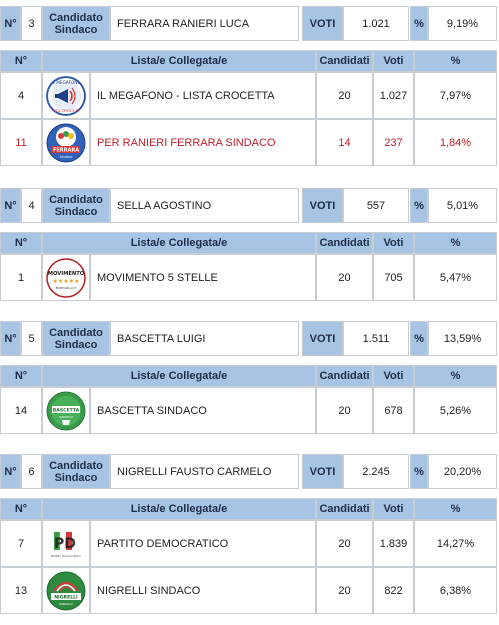 This screenshot has height=625, width=499. I want to click on nigrelli-logo-sub: SINDACO, so click(66, 604).